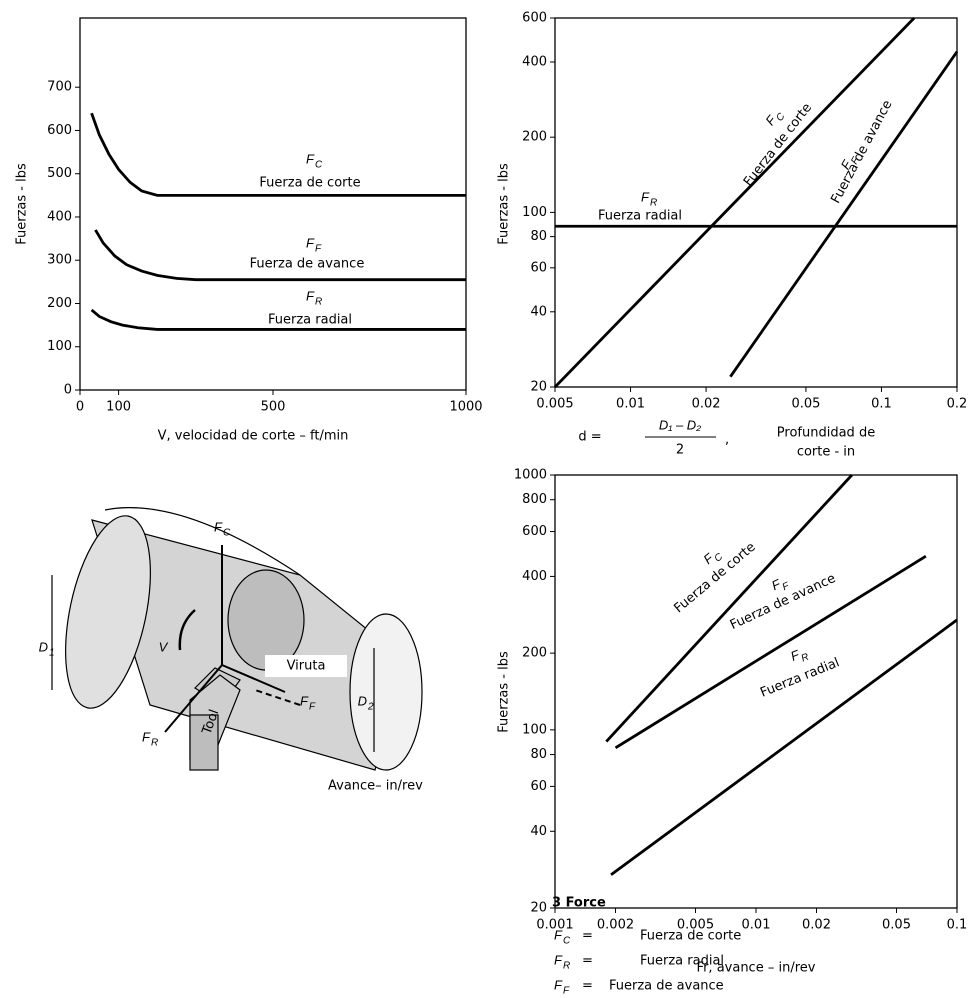  I want to click on x-tick-label: 0.001, so click(554, 925).